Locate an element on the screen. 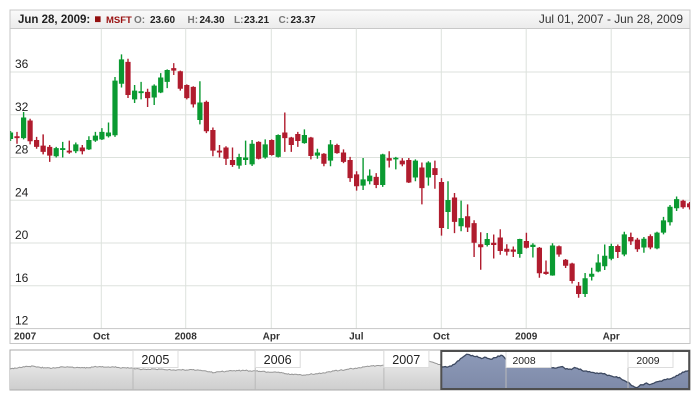  svg-text: L: is located at coordinates (238, 20).